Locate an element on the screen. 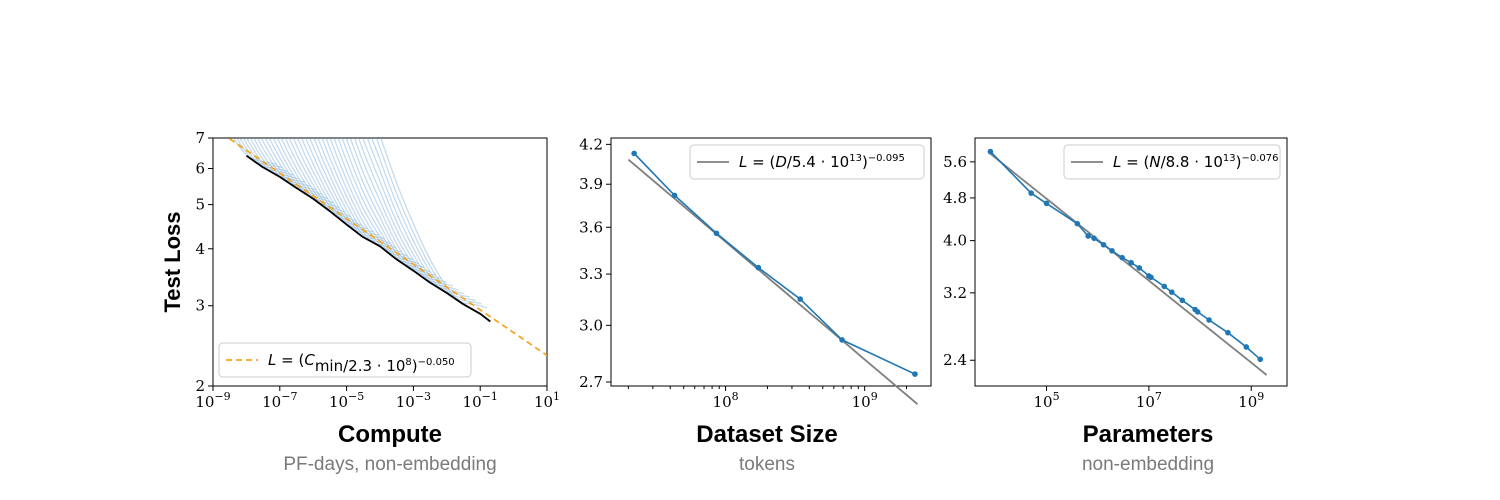 Image resolution: width=1500 pixels, height=500 pixels. parameters-legend: L = (N/8.8 · 1013)−0.076 is located at coordinates (1172, 162).